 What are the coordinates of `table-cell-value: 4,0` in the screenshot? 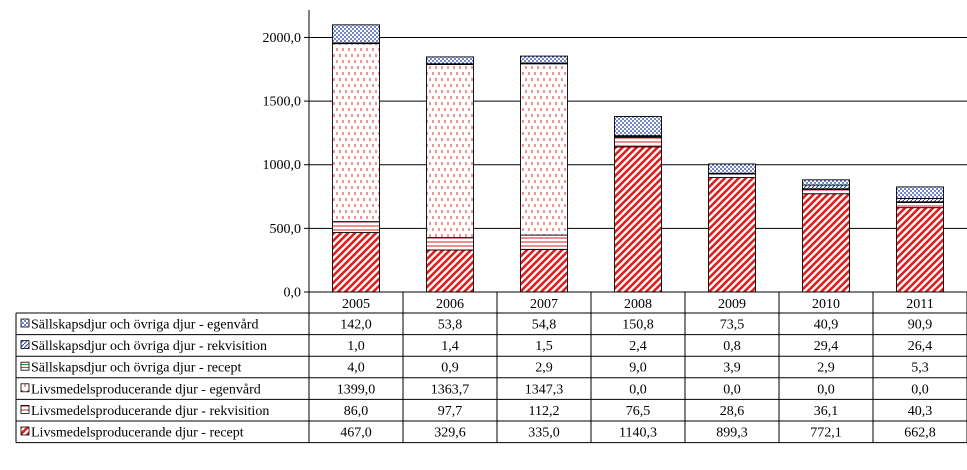 It's located at (356, 368).